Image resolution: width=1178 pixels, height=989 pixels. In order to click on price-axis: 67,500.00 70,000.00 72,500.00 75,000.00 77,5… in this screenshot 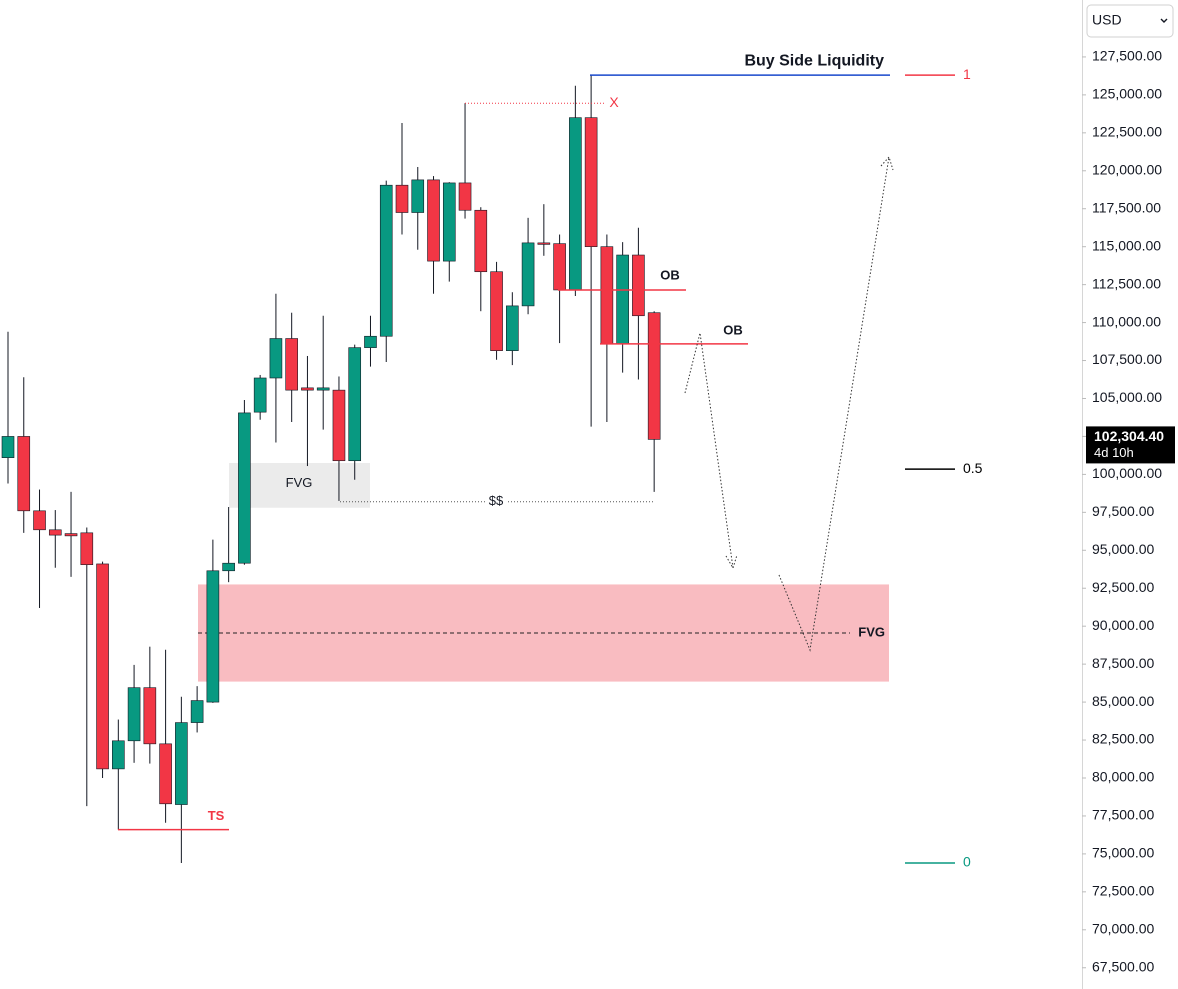, I will do `click(1122, 511)`.